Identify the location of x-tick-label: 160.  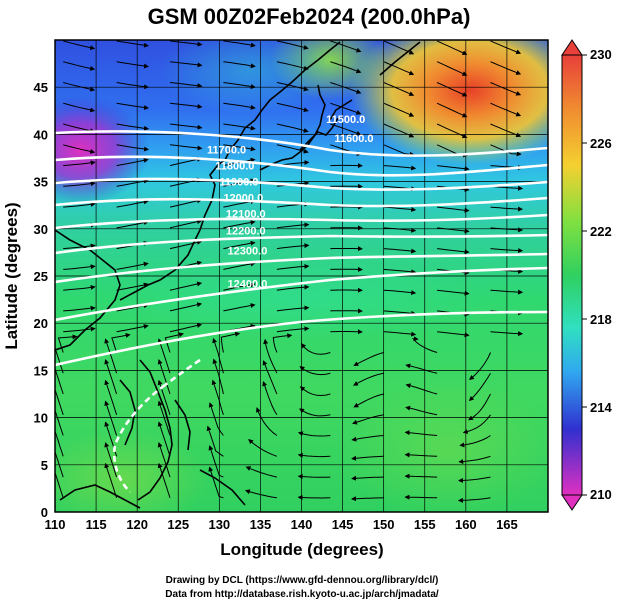
(466, 524).